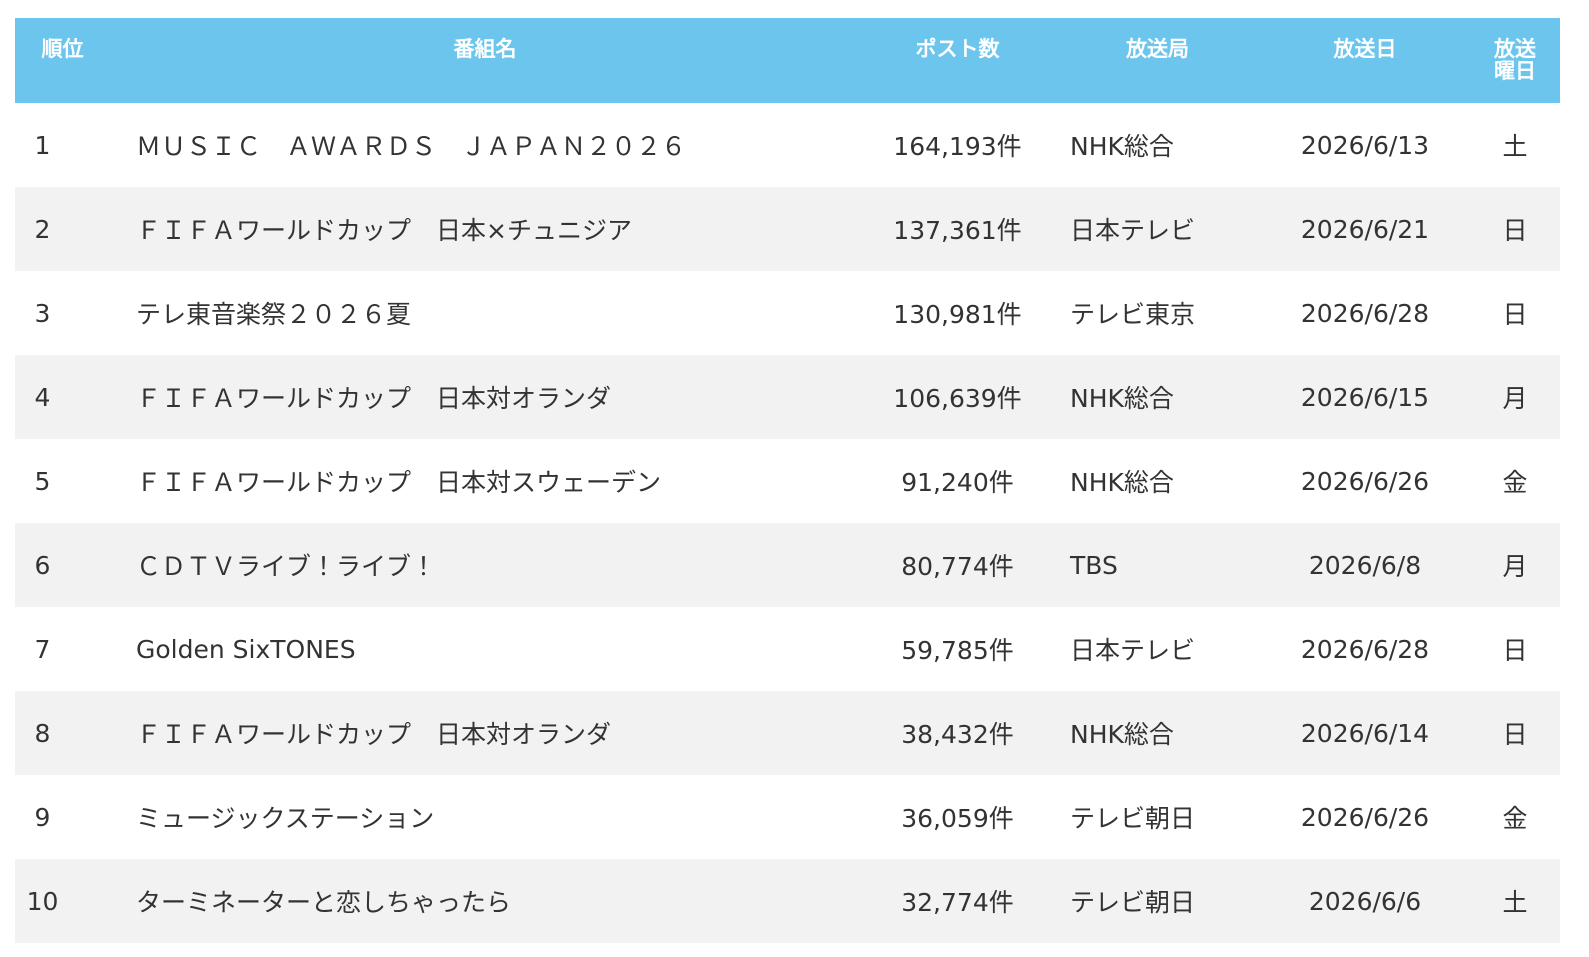 The image size is (1589, 957). What do you see at coordinates (957, 397) in the screenshot?
I see `post-count-cell: 106,639件` at bounding box center [957, 397].